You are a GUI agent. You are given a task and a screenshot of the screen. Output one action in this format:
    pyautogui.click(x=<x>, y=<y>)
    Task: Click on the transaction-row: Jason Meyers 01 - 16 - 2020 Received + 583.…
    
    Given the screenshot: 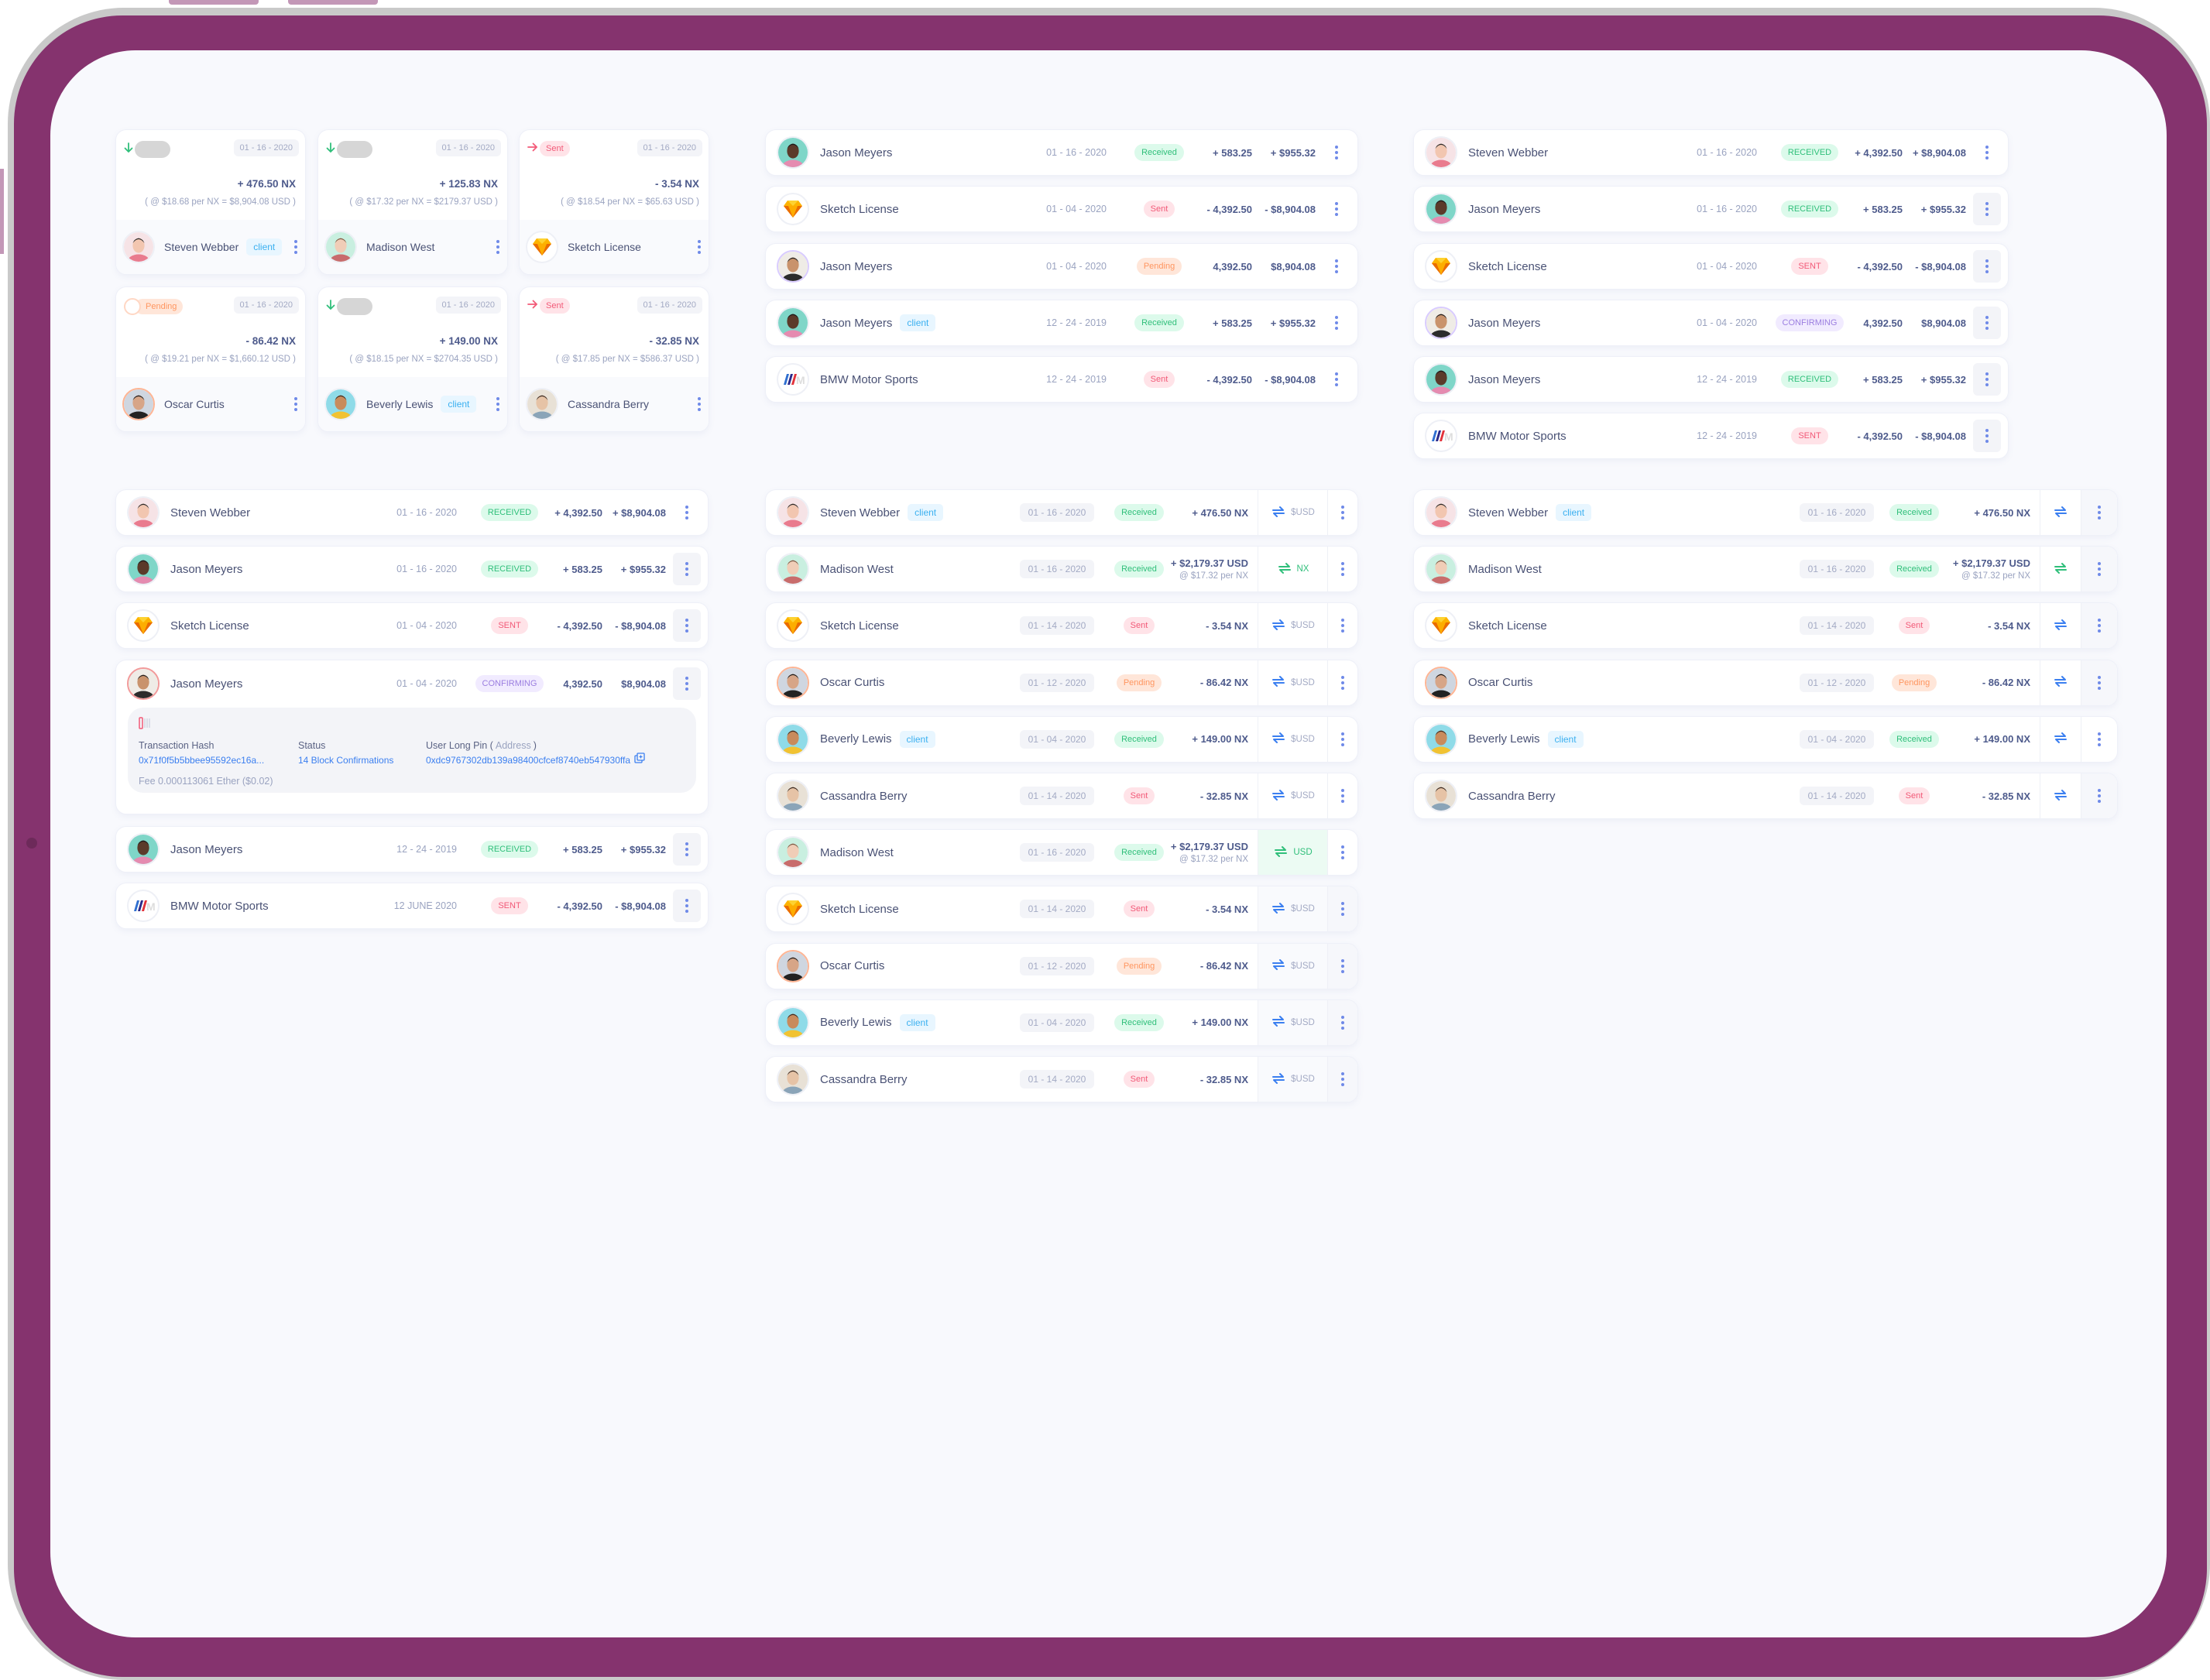 What is the action you would take?
    pyautogui.click(x=1061, y=152)
    